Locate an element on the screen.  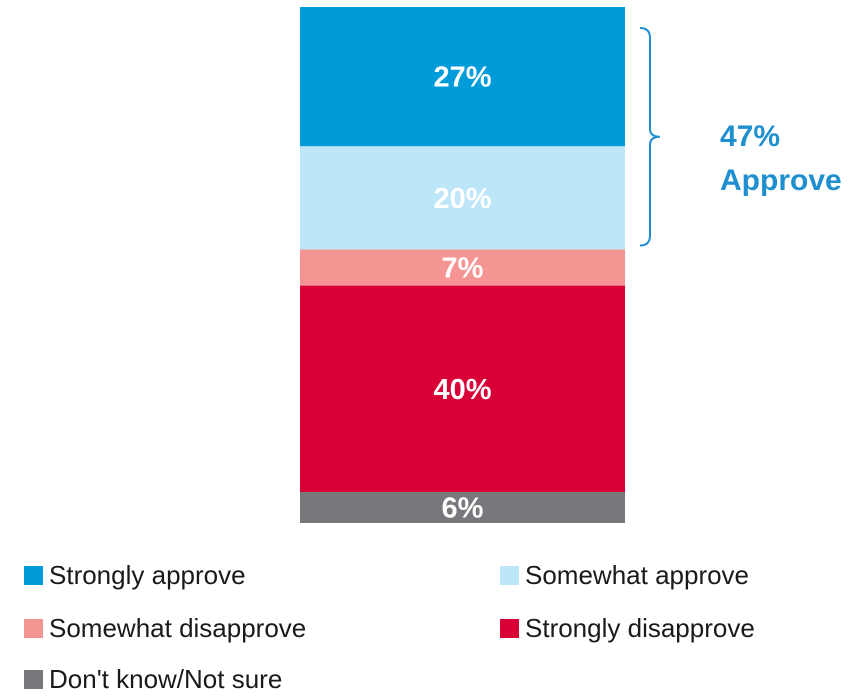
legend-item-strongly-approve: Strongly approve is located at coordinates (135, 575).